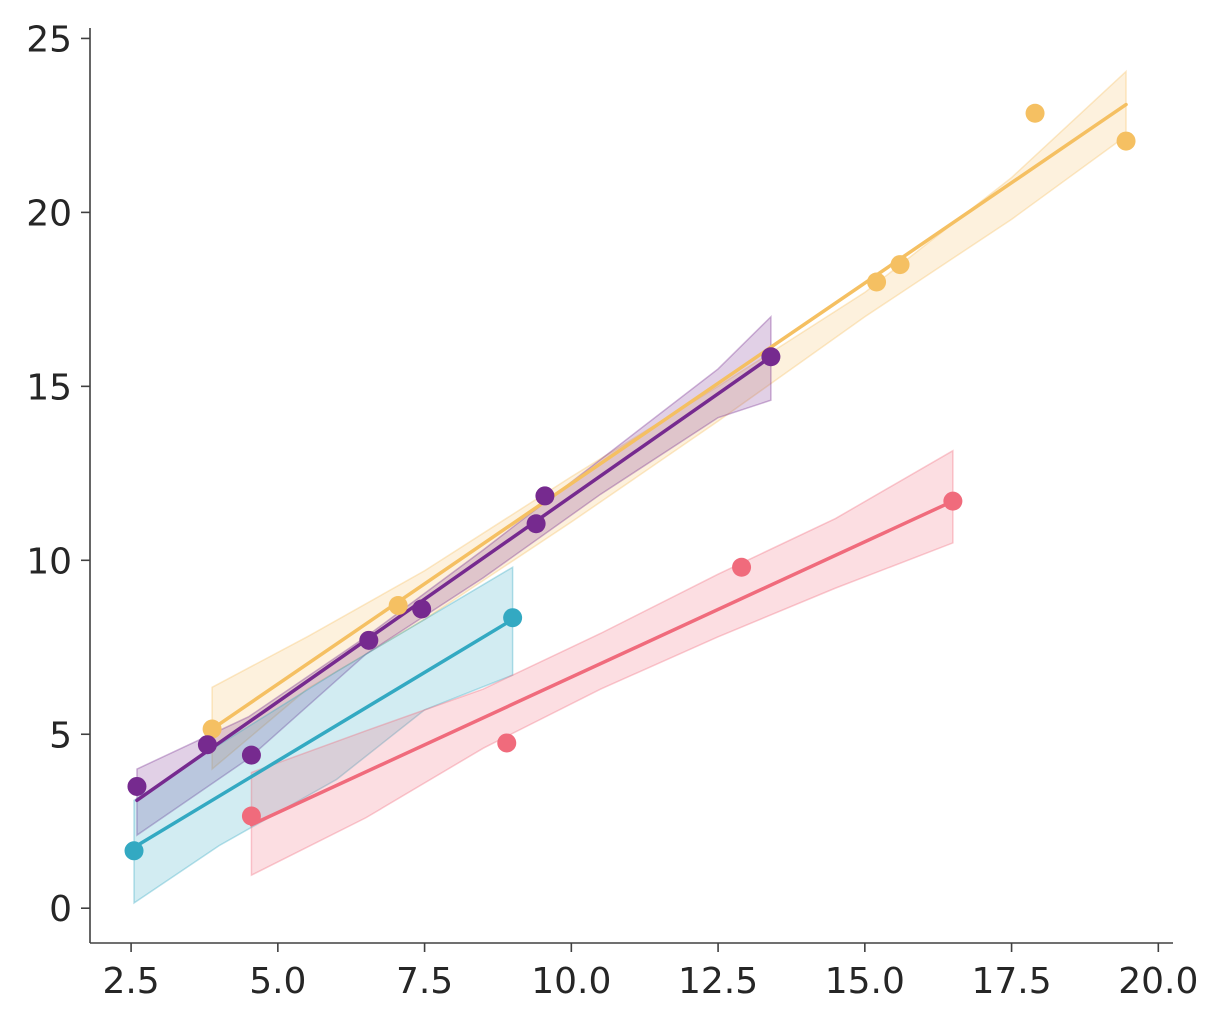 Image resolution: width=1223 pixels, height=1023 pixels. Describe the element at coordinates (49, 213) in the screenshot. I see `y-tick-label: 20` at that location.